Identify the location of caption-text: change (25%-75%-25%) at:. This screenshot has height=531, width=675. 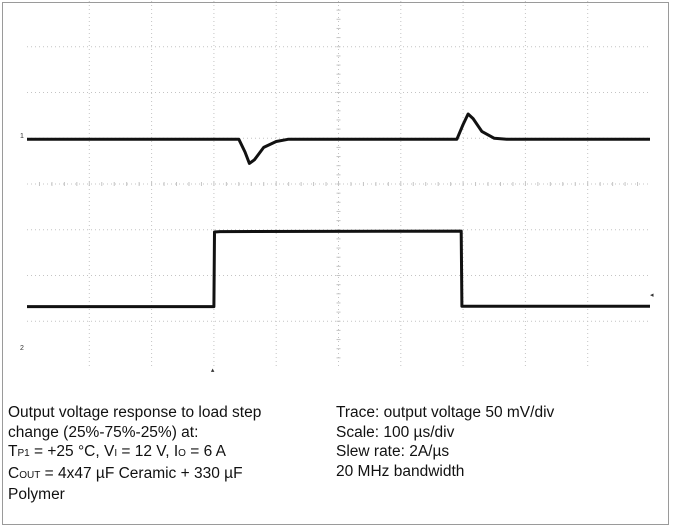
(103, 432).